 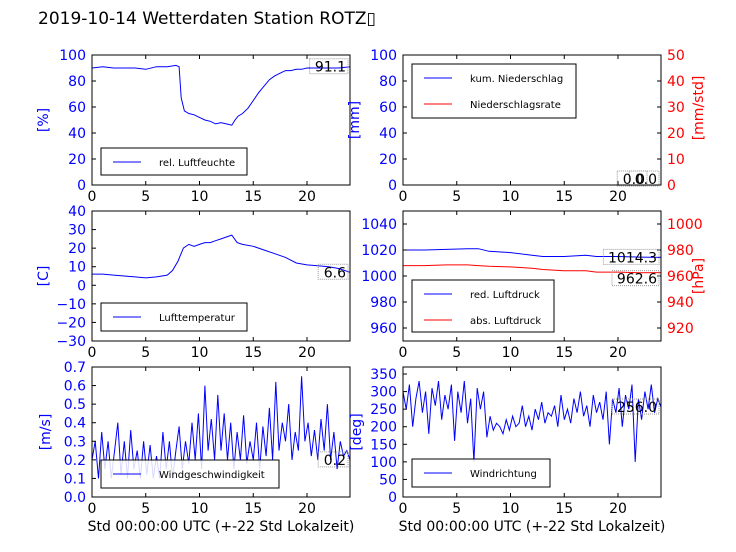 I want to click on precip-y2tick-label: 20, so click(x=676, y=134).